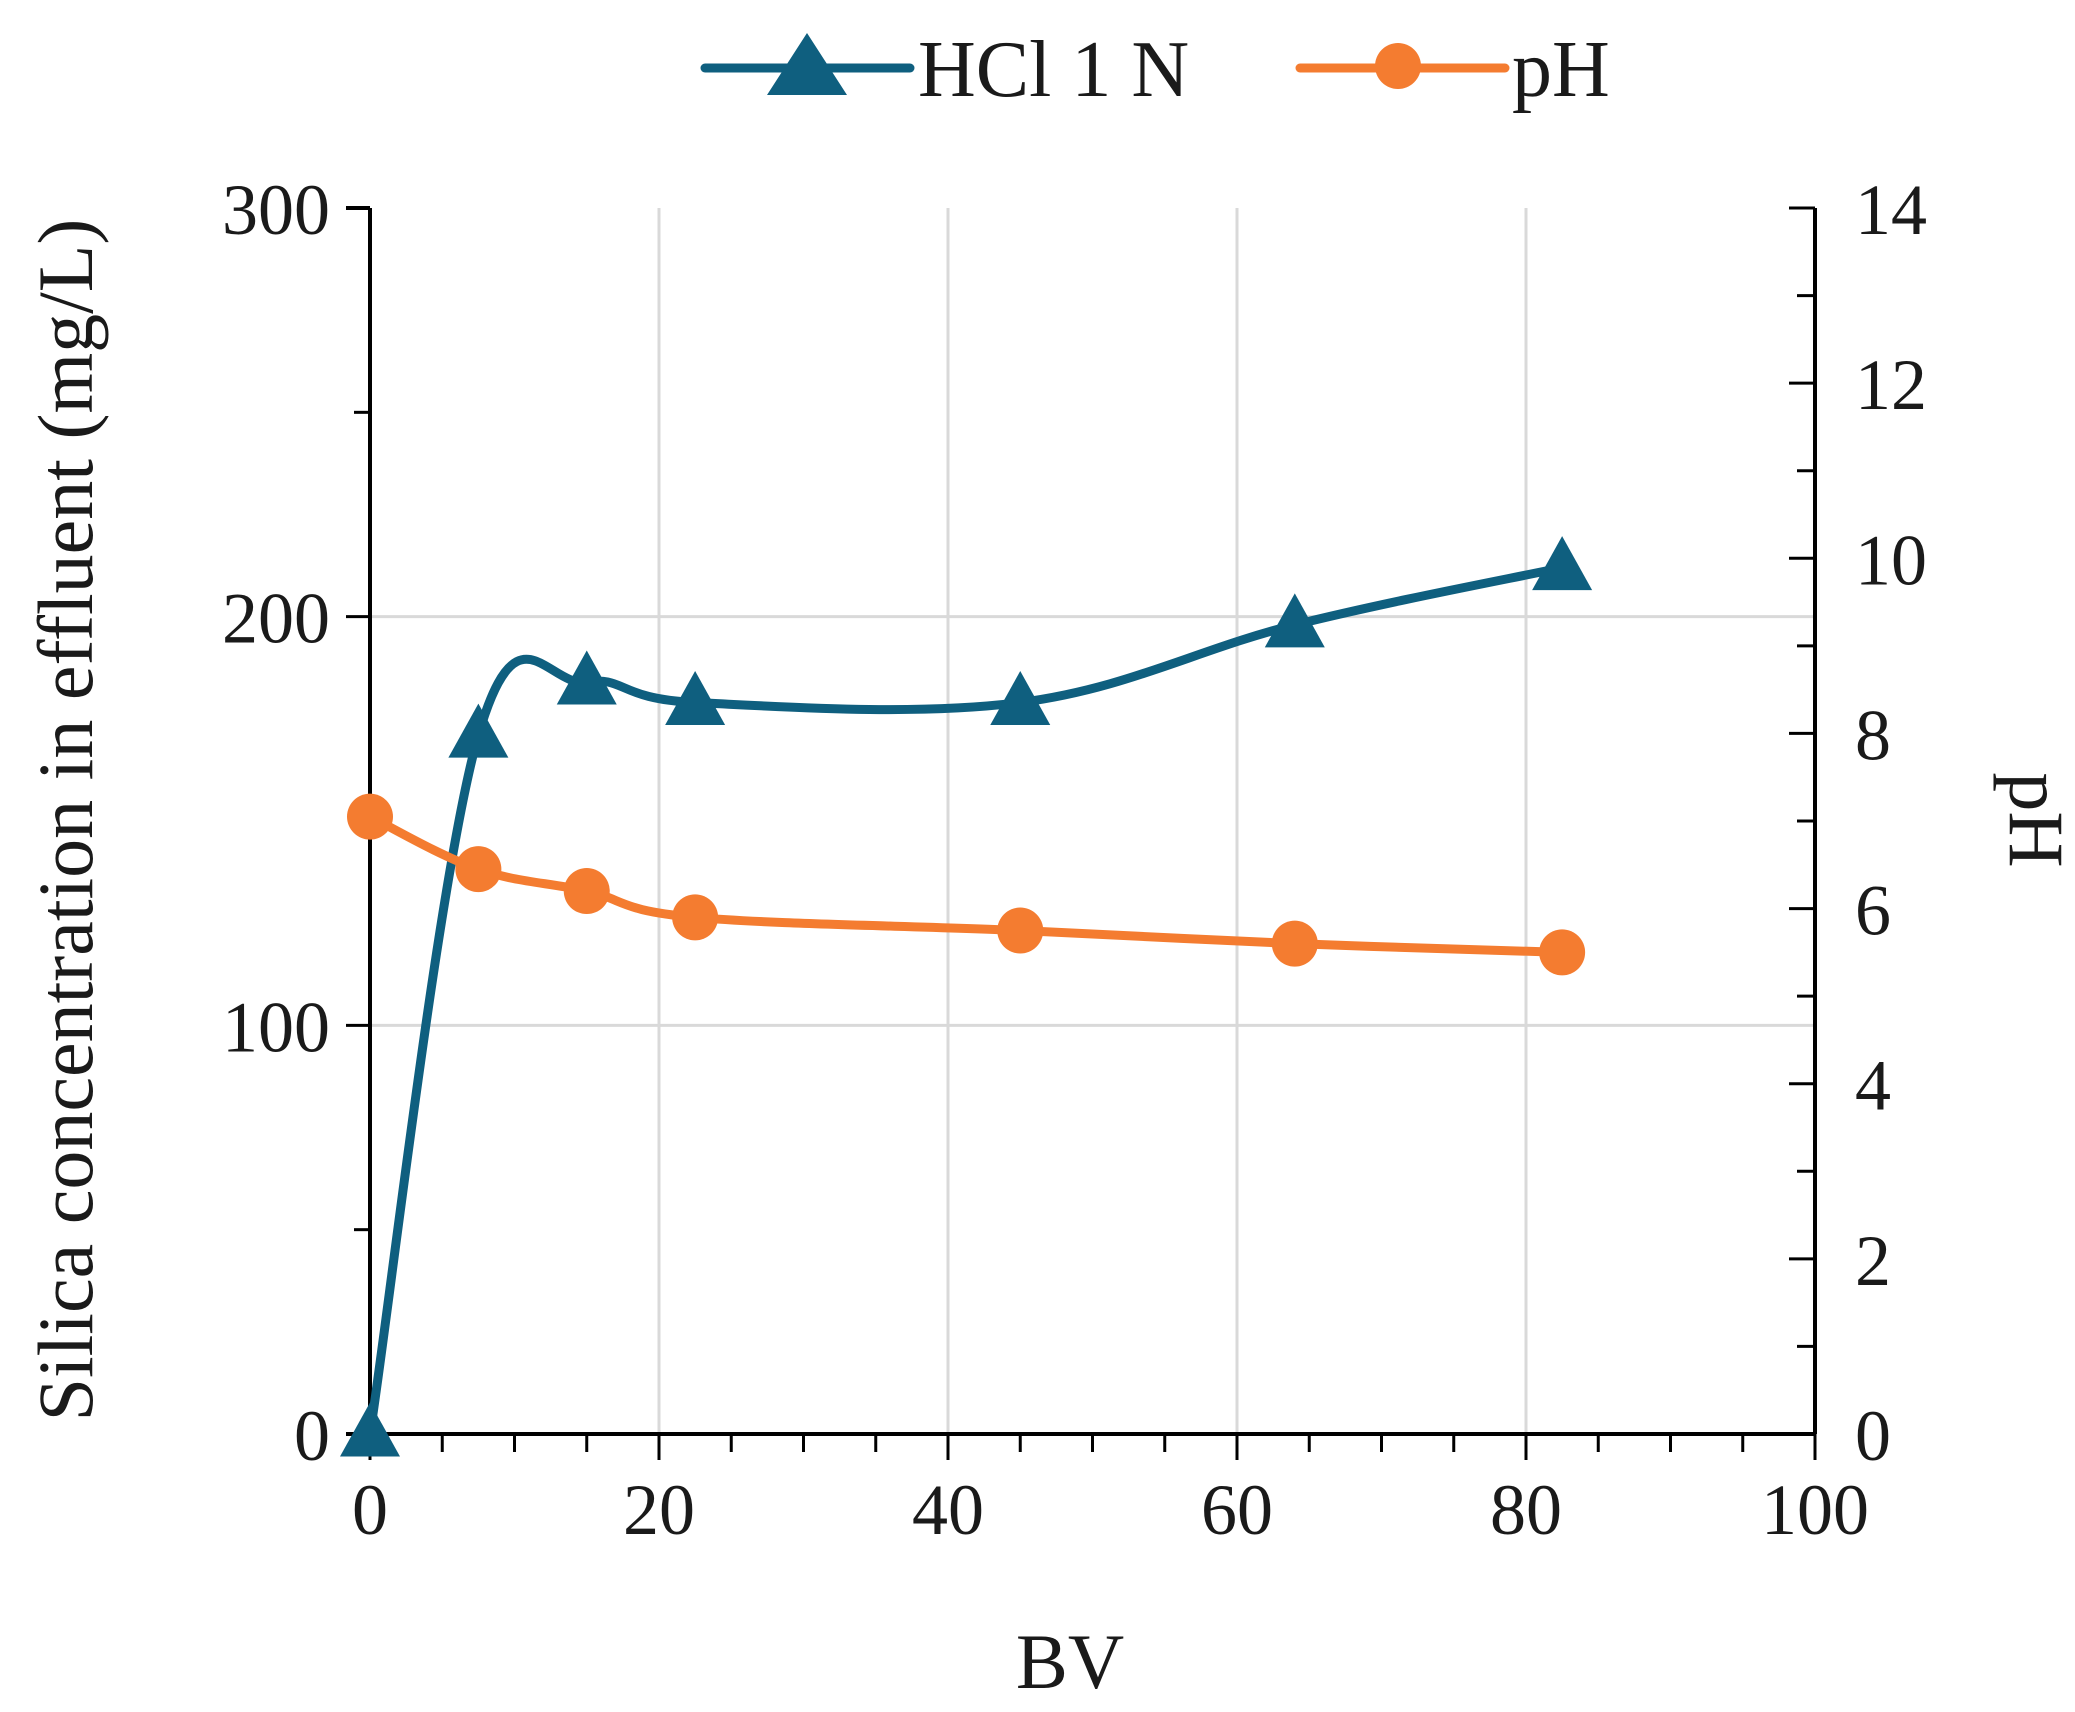 This screenshot has width=2075, height=1712. What do you see at coordinates (276, 619) in the screenshot?
I see `y-tick-label: 200` at bounding box center [276, 619].